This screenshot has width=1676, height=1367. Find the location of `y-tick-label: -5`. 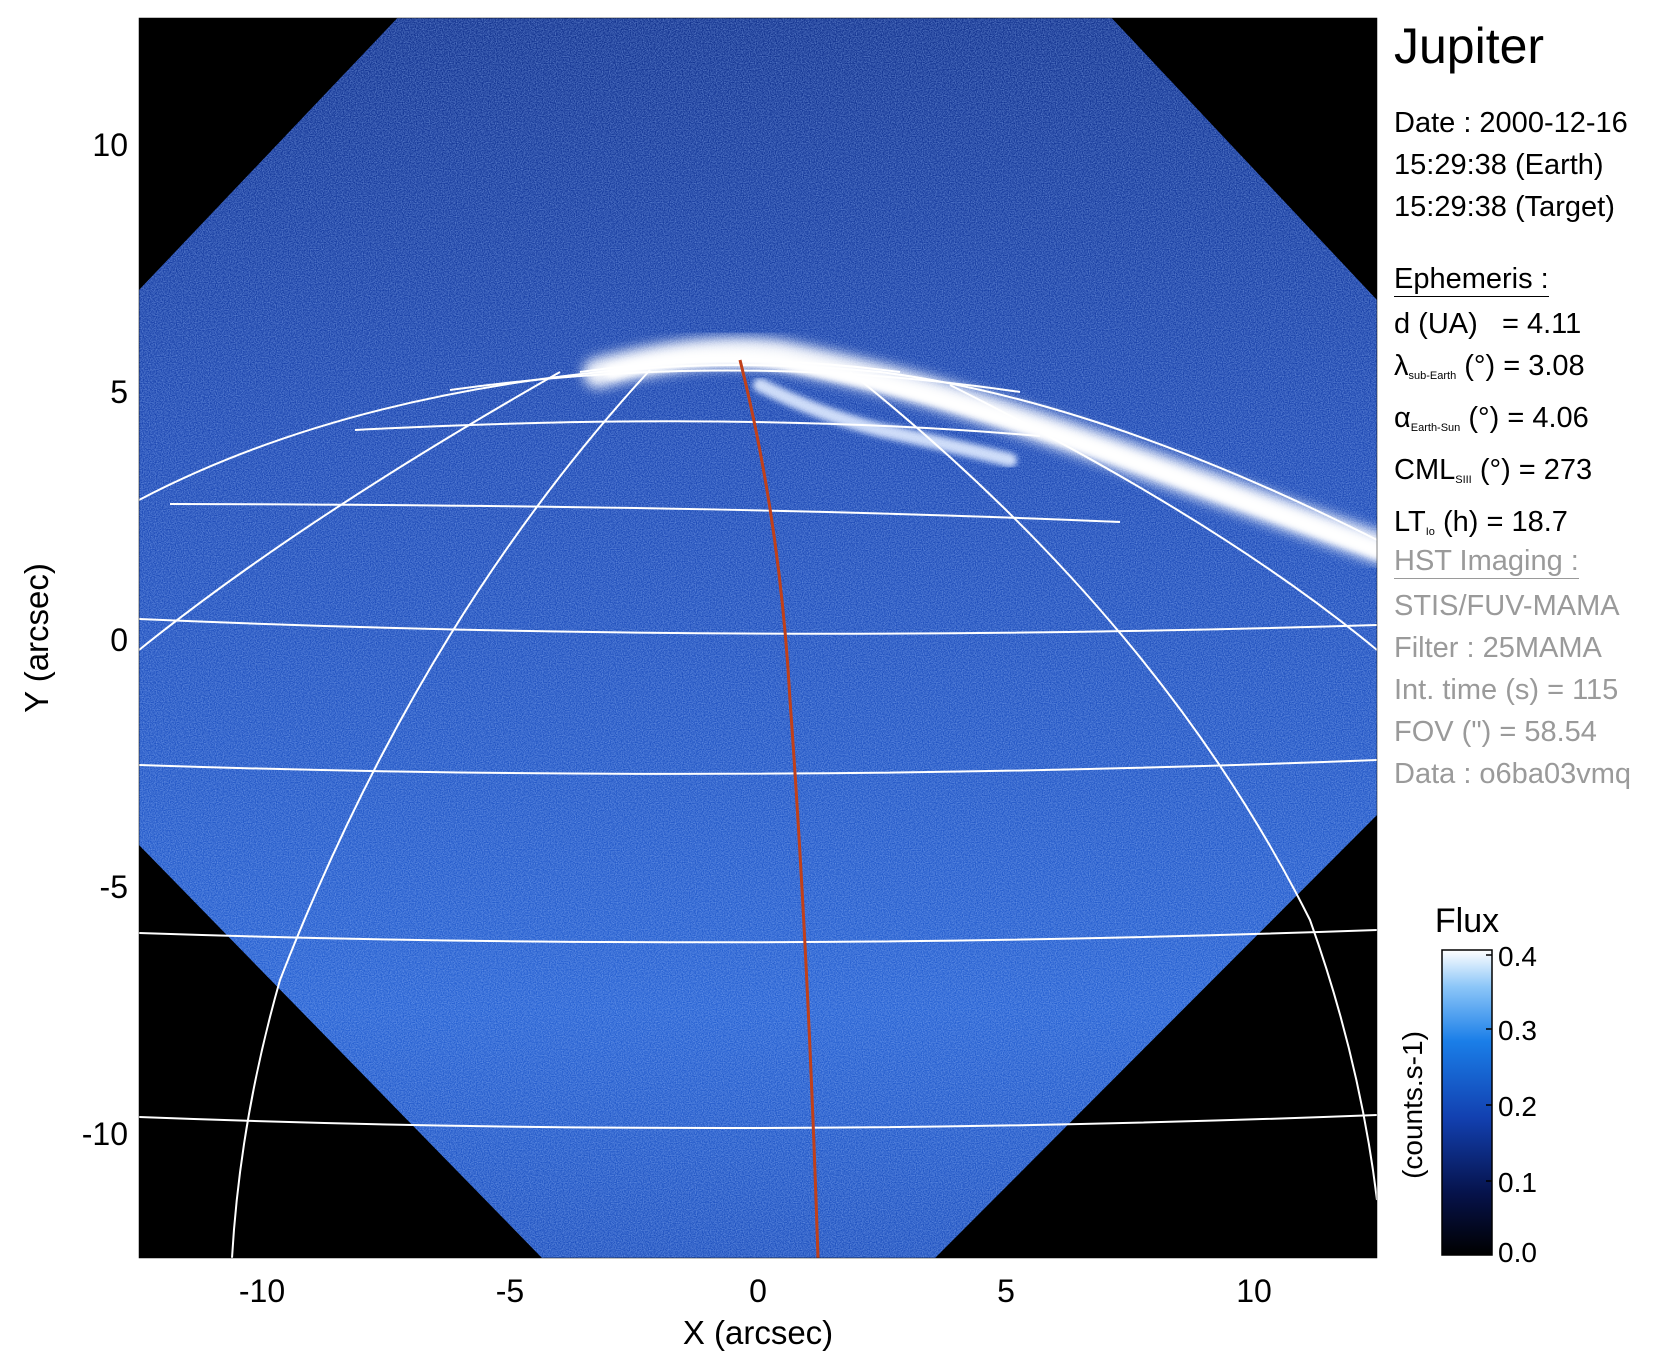

y-tick-label: -5 is located at coordinates (114, 887).